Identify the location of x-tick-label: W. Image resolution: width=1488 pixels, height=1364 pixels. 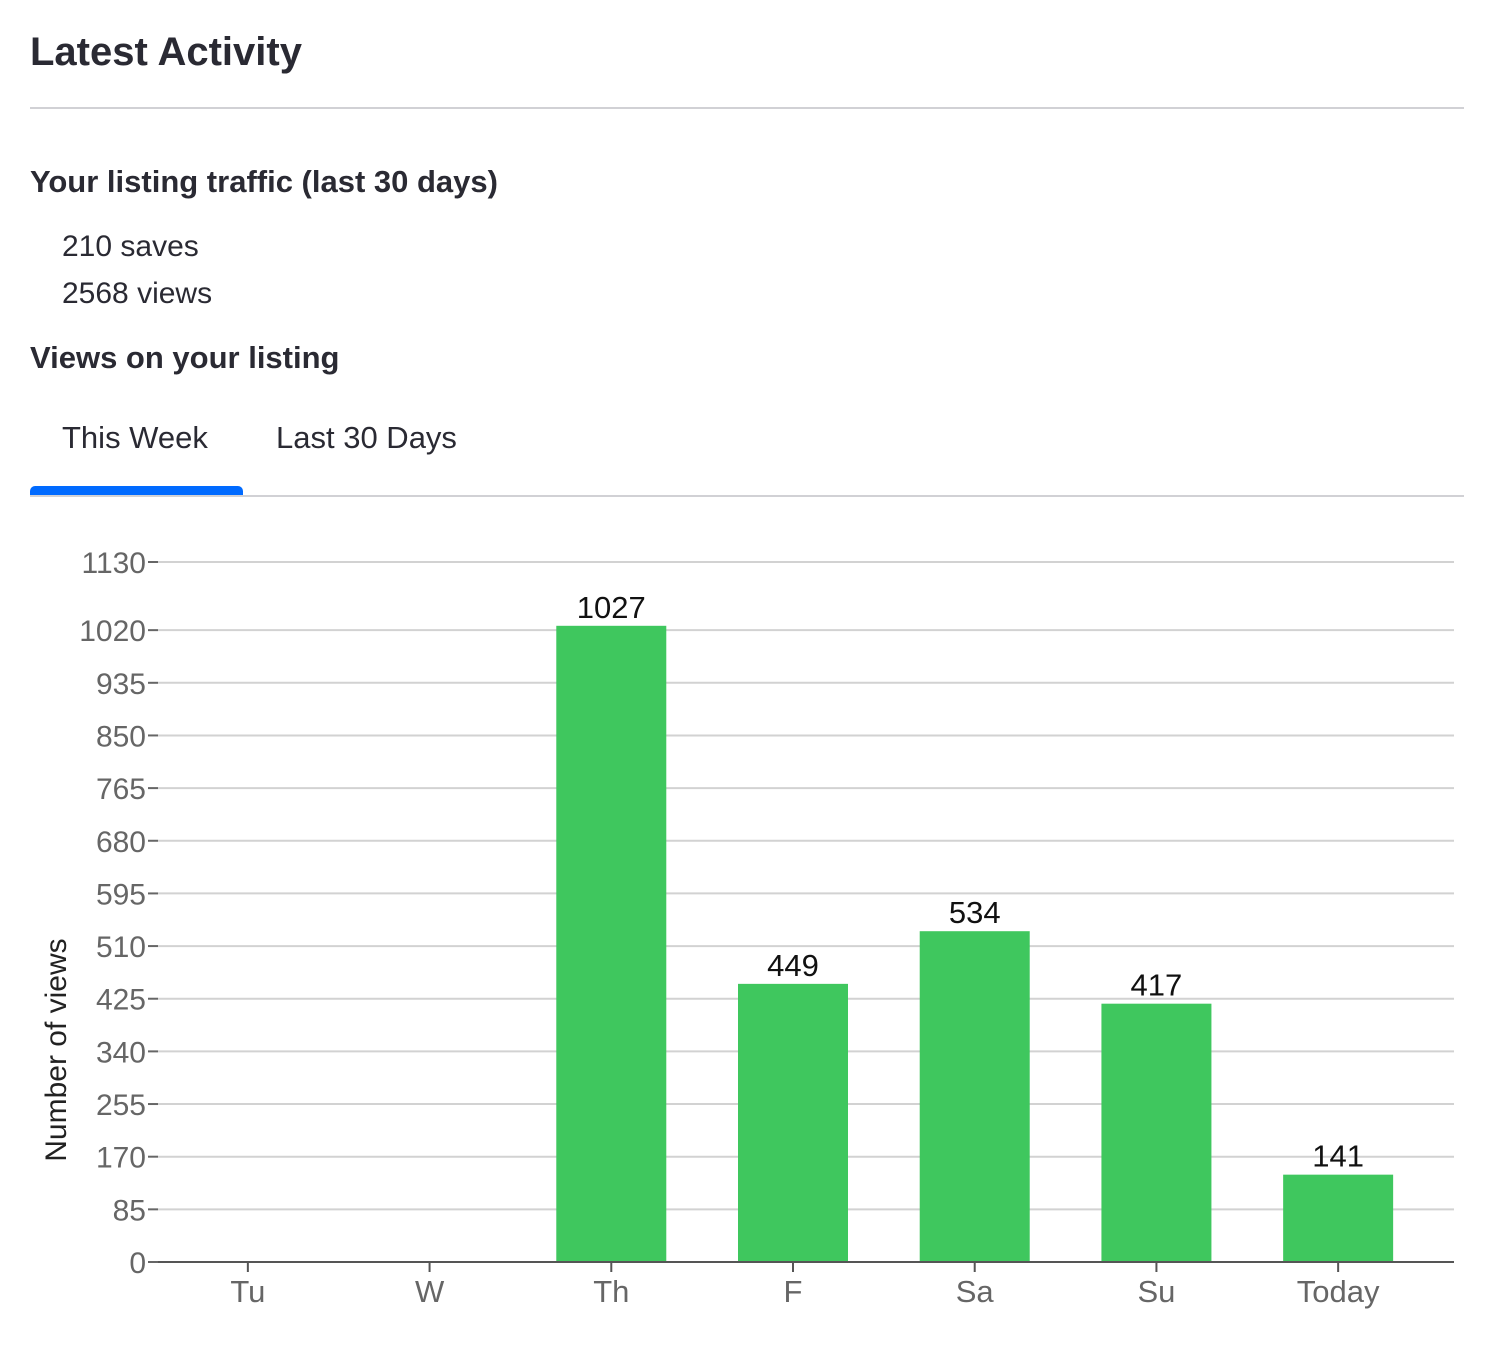
(430, 1291).